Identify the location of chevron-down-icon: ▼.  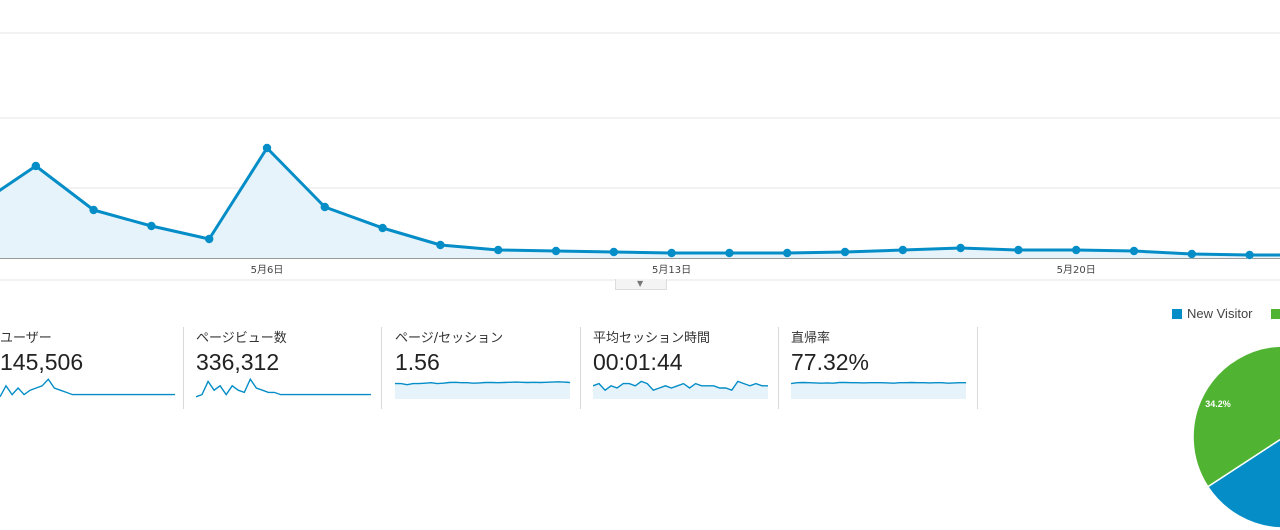
(640, 283).